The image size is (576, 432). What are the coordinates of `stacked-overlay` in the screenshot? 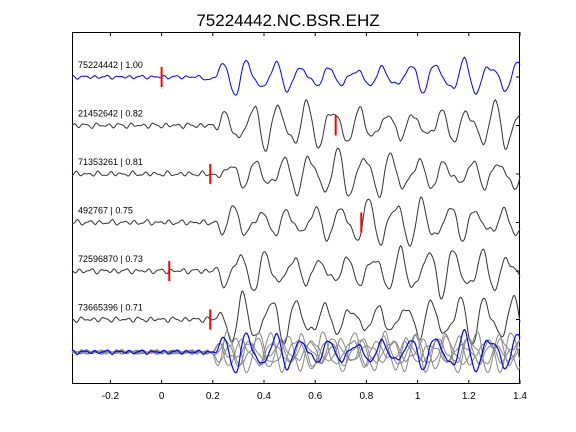 It's located at (296, 351).